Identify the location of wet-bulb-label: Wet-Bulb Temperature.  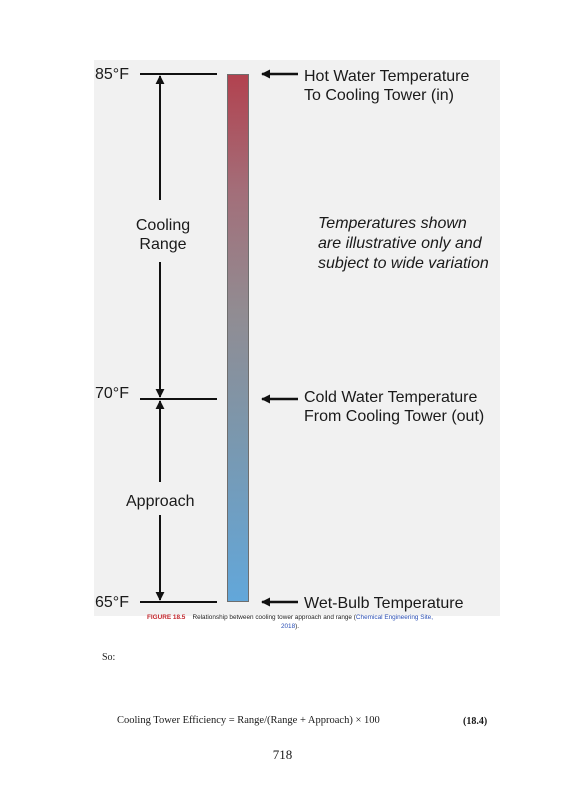
(384, 603).